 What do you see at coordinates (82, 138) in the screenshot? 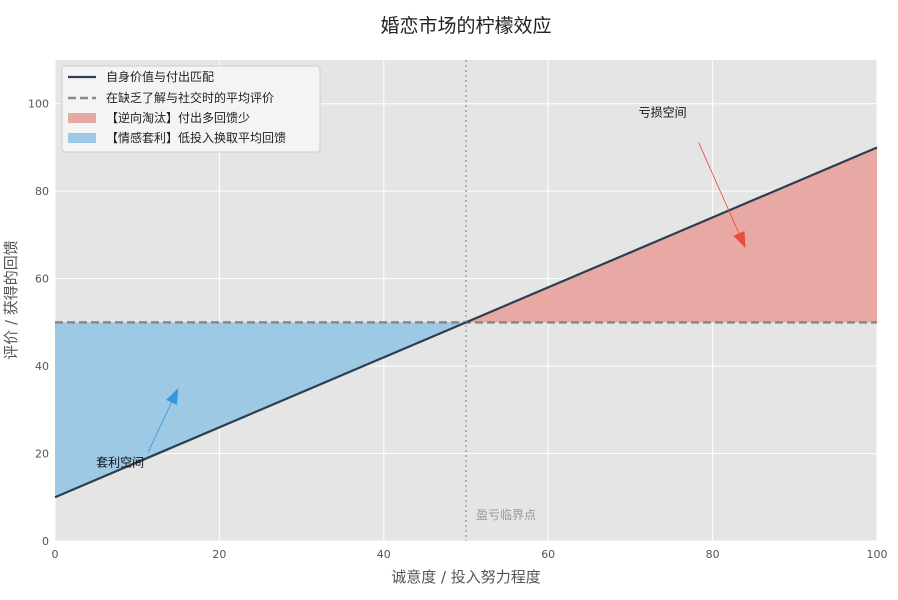
I see `legend-swatch-arbitrage-area` at bounding box center [82, 138].